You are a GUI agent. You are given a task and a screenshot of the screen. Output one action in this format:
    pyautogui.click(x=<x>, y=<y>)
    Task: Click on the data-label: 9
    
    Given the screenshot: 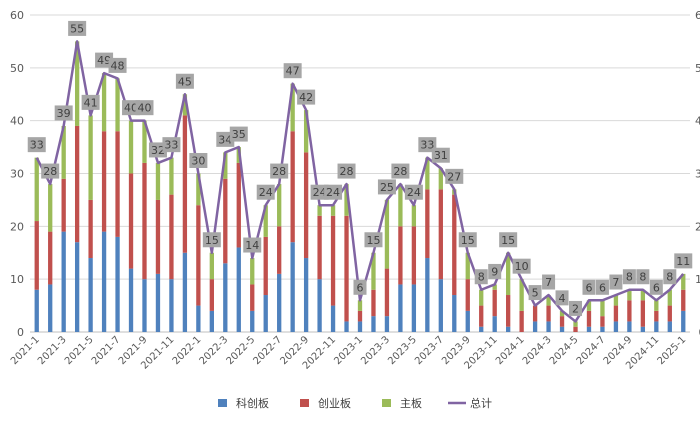 What is the action you would take?
    pyautogui.click(x=495, y=271)
    